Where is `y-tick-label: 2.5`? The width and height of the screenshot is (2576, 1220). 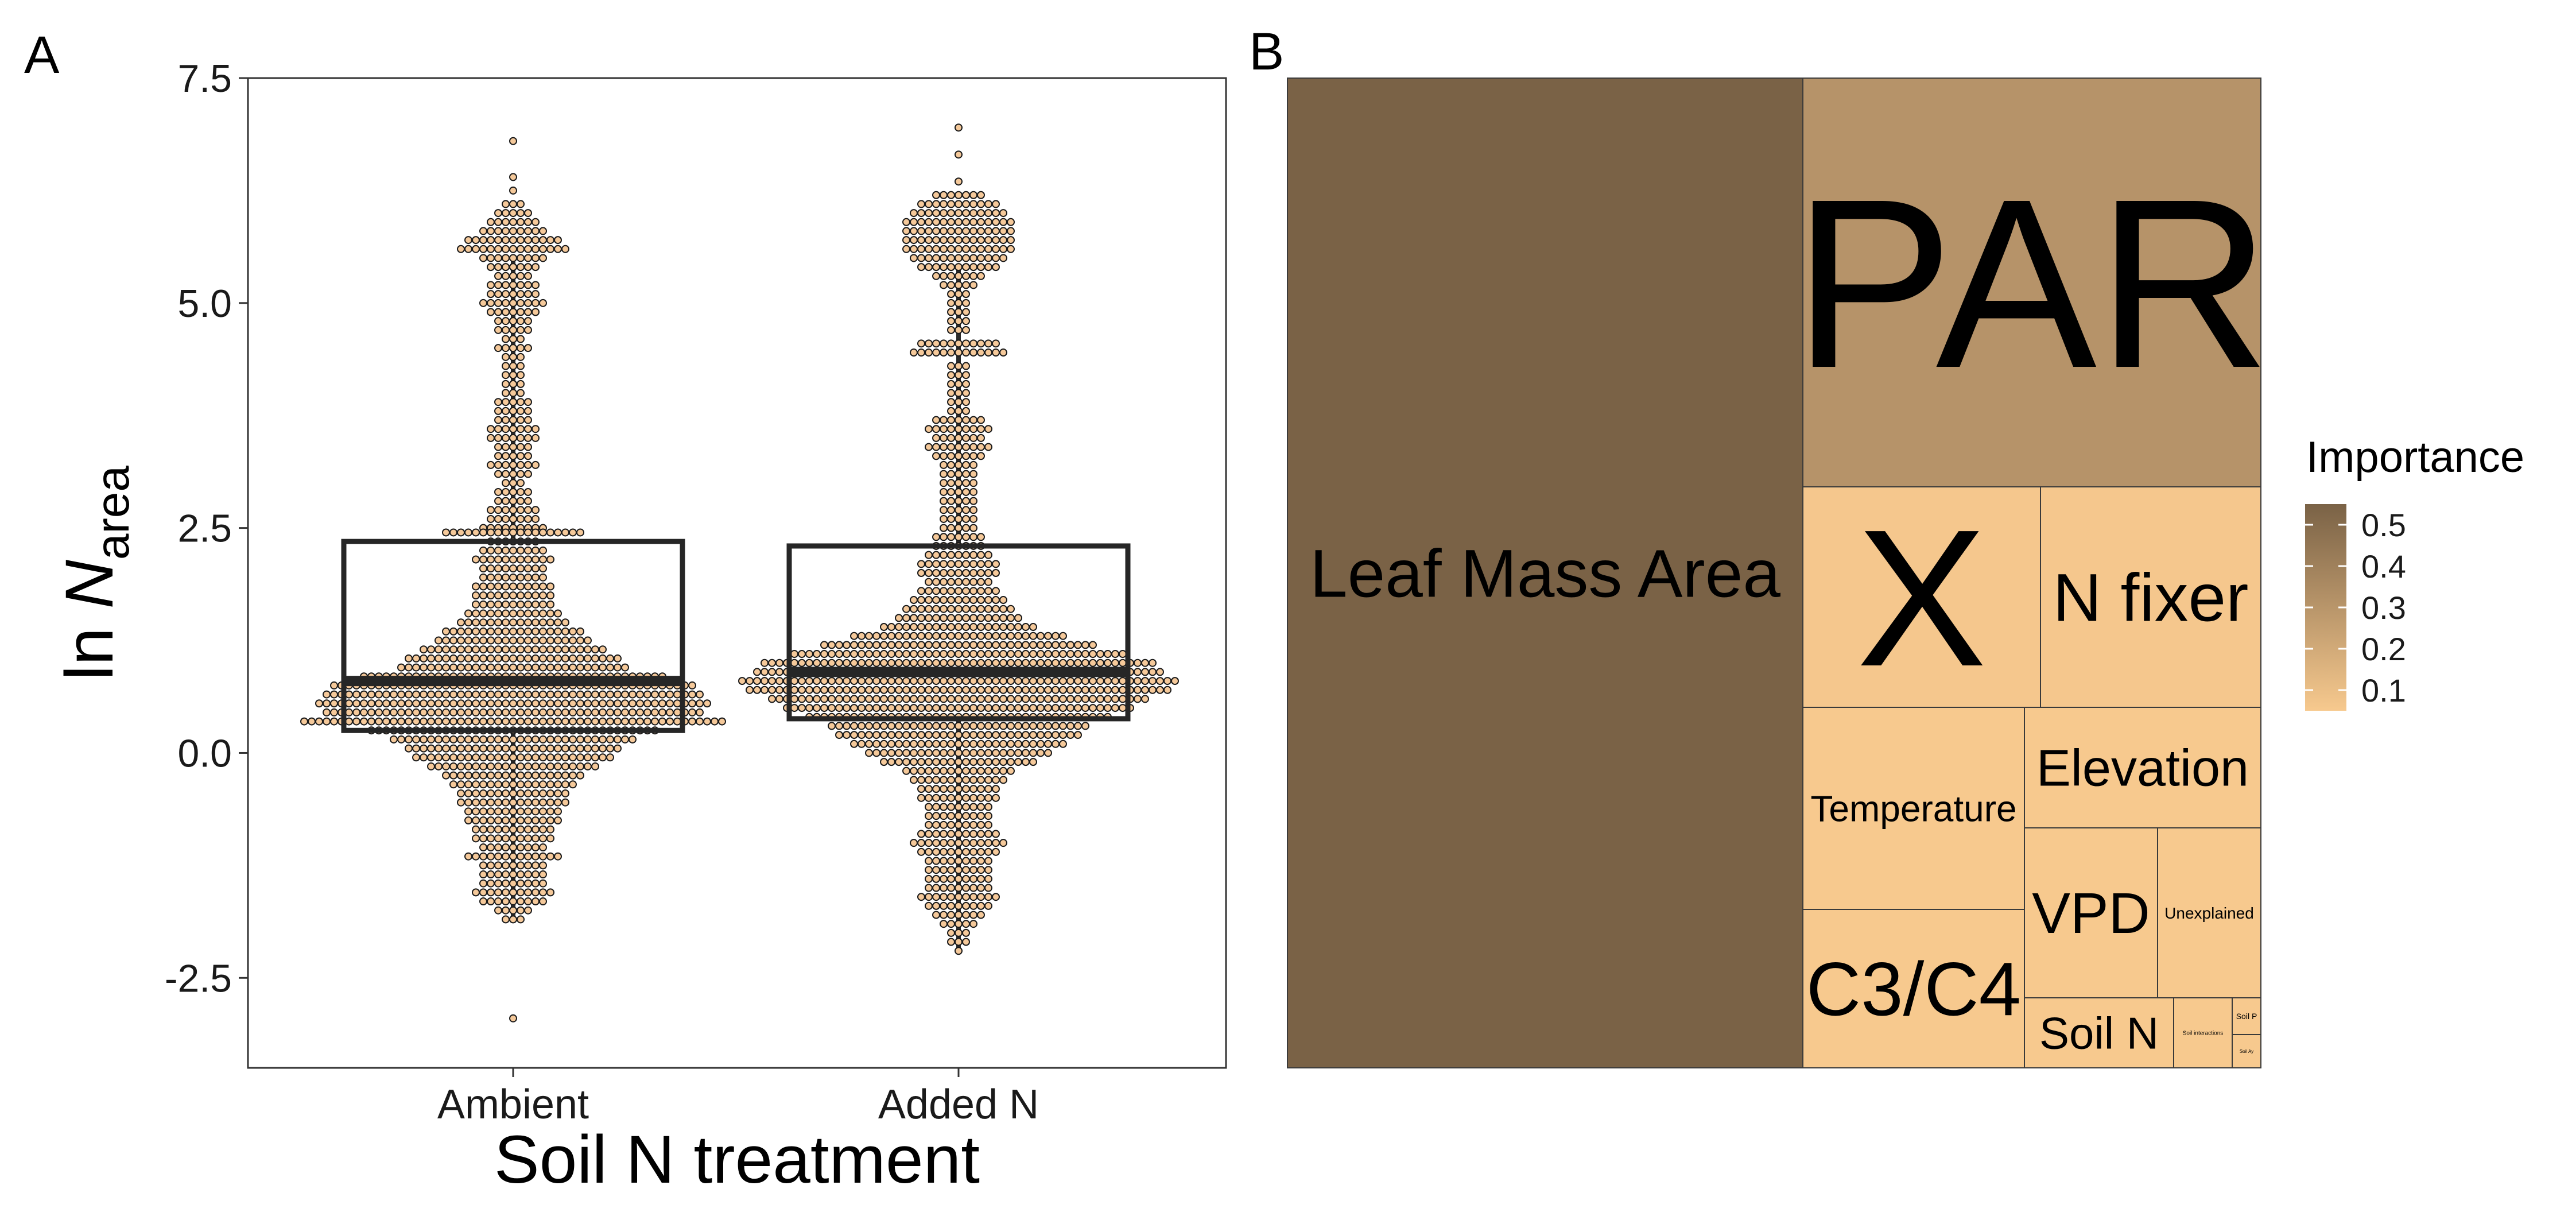
y-tick-label: 2.5 is located at coordinates (204, 529).